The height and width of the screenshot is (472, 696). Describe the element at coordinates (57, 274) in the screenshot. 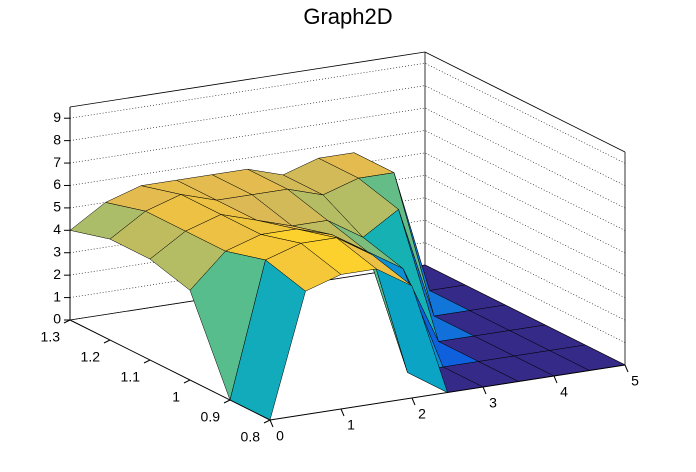

I see `z-tick-label: 2` at that location.